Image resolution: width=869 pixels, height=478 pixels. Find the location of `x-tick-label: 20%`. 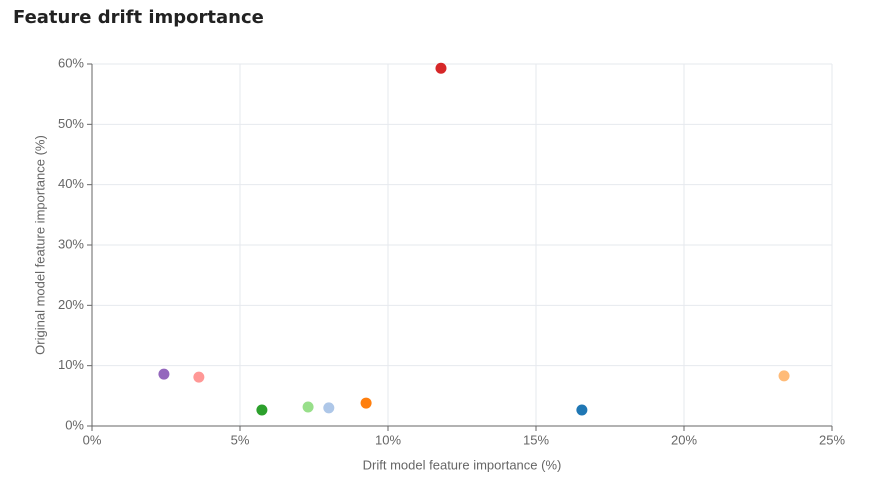

x-tick-label: 20% is located at coordinates (684, 439).